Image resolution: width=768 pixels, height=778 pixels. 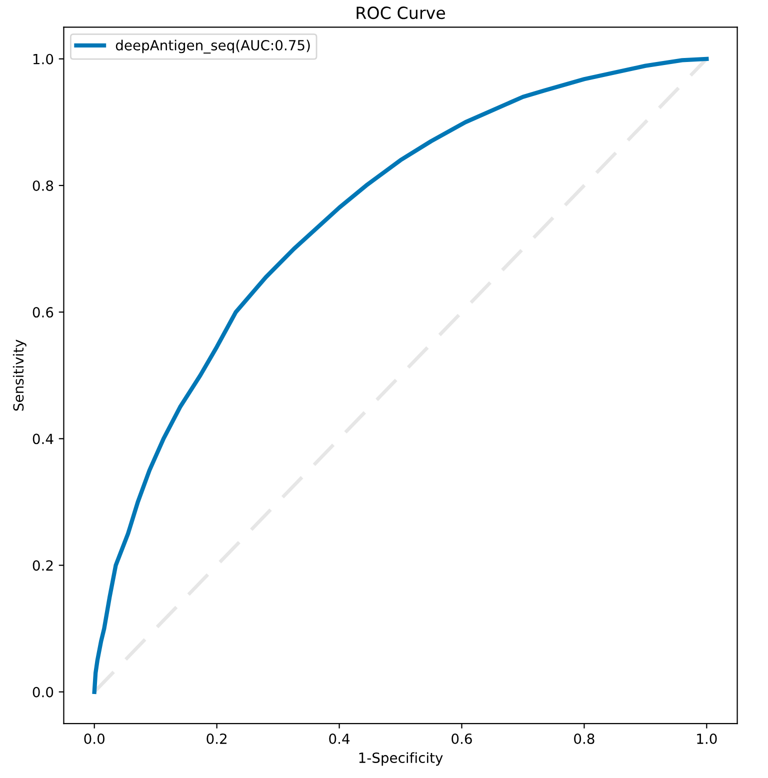 I want to click on x-tick-label: 0.0, so click(x=94, y=739).